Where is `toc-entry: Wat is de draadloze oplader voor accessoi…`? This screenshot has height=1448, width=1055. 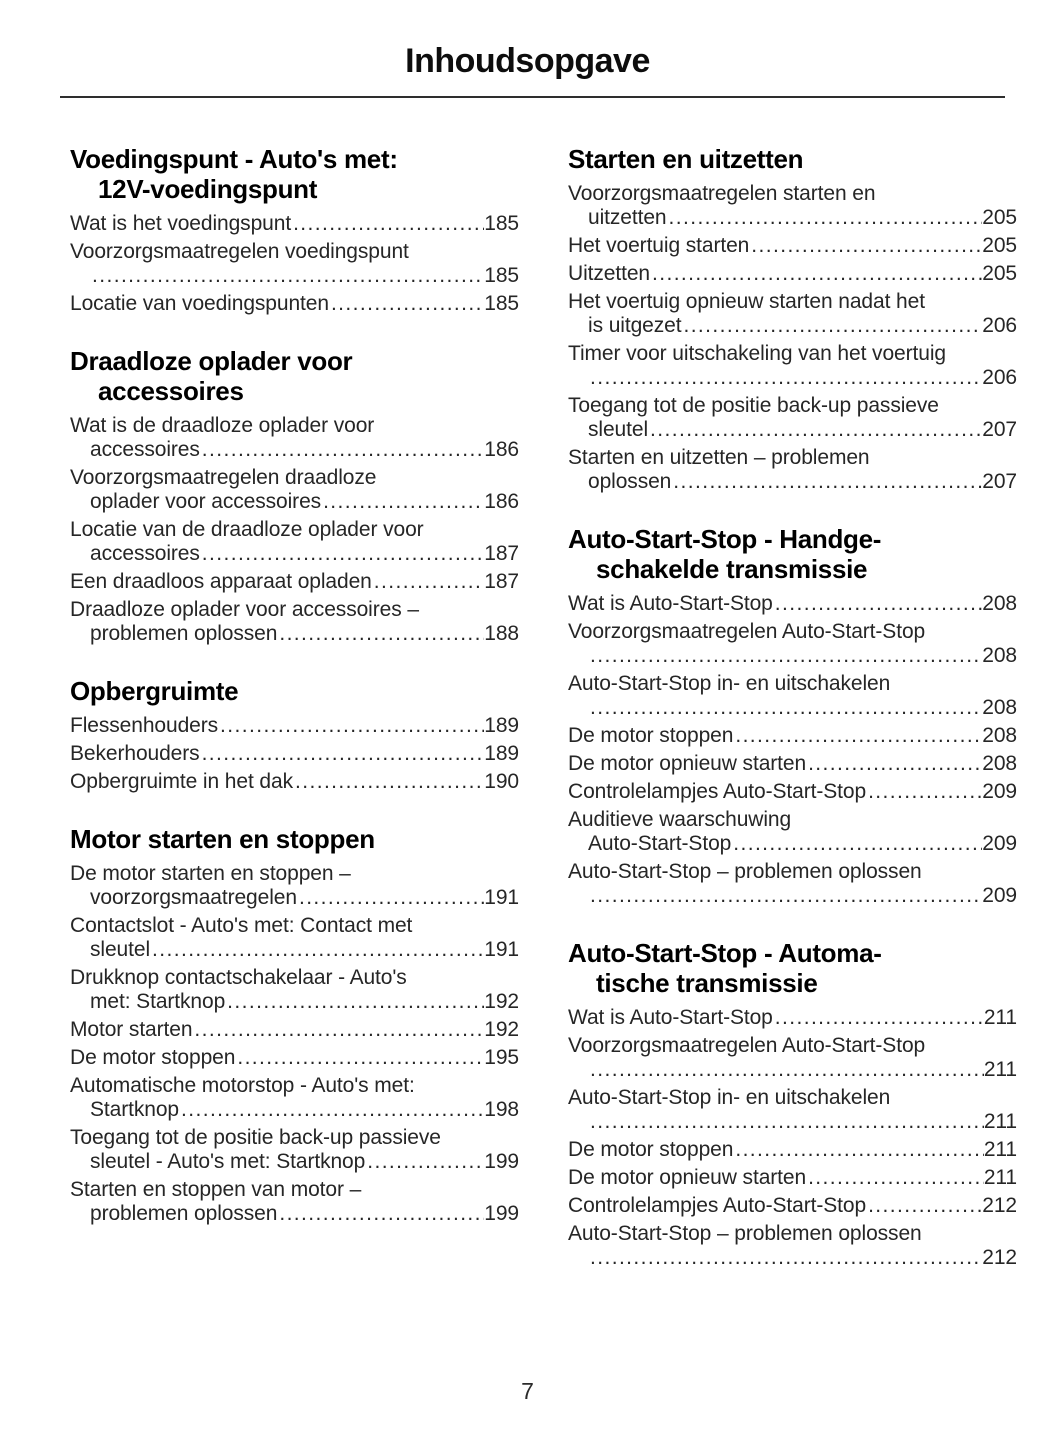
toc-entry: Wat is de draadloze oplader voor accessoi… is located at coordinates (294, 438).